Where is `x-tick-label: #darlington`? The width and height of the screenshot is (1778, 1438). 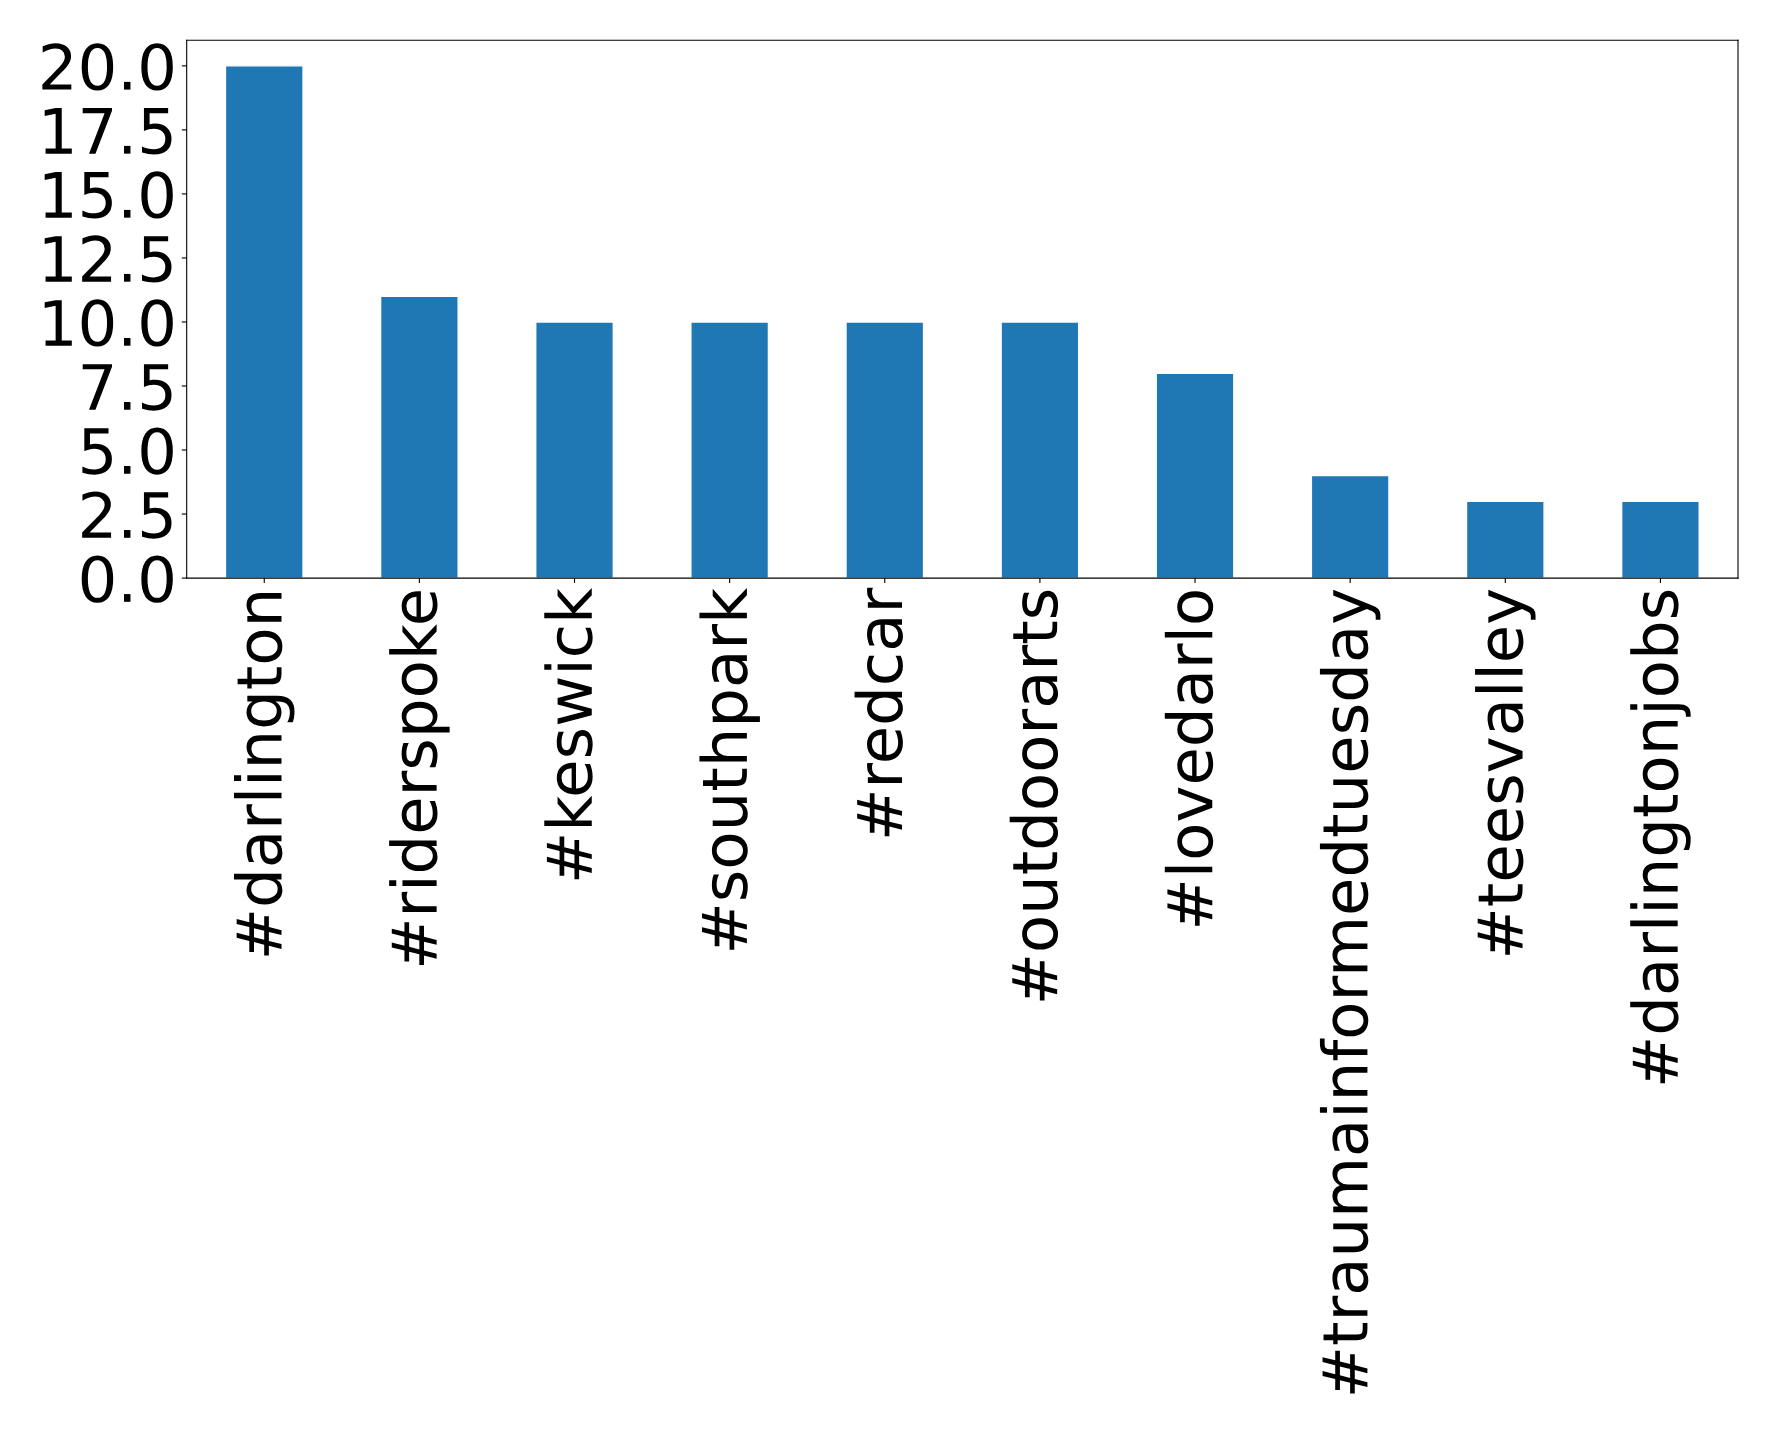
x-tick-label: #darlington is located at coordinates (264, 774).